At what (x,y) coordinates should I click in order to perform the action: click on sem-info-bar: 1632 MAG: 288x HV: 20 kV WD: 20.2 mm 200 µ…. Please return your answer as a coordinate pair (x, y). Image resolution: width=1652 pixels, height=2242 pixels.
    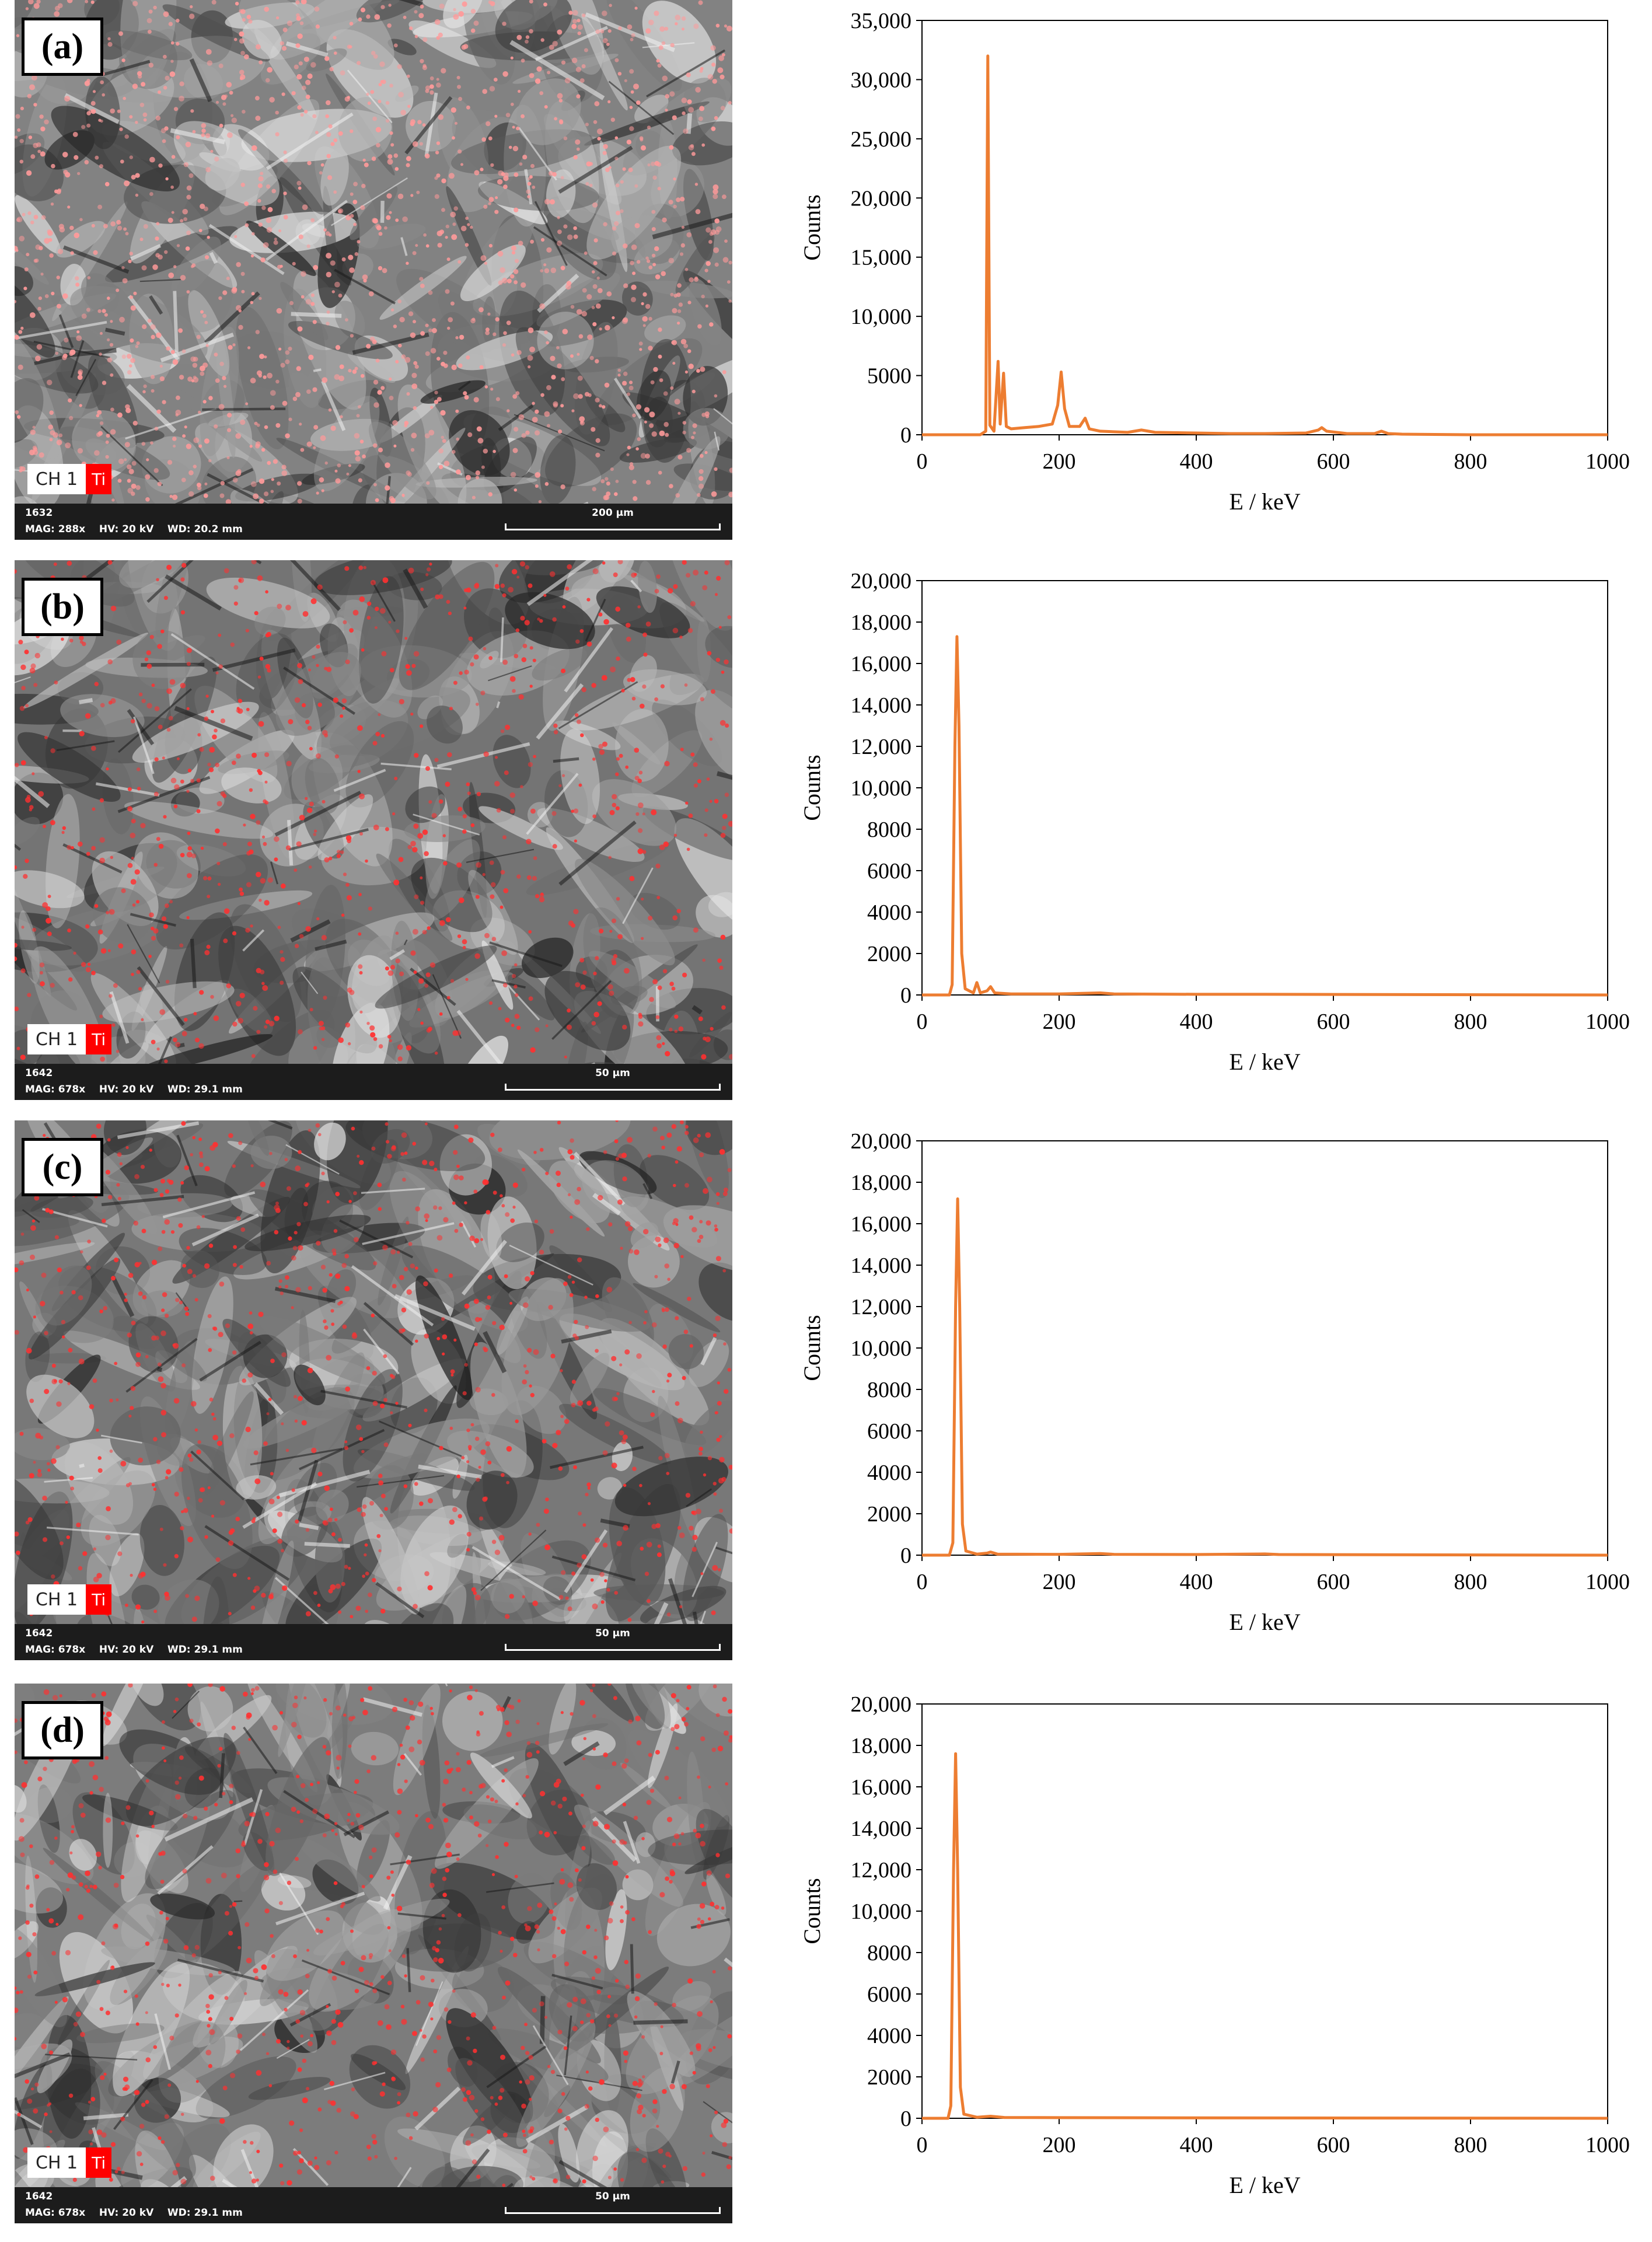
    Looking at the image, I should click on (374, 522).